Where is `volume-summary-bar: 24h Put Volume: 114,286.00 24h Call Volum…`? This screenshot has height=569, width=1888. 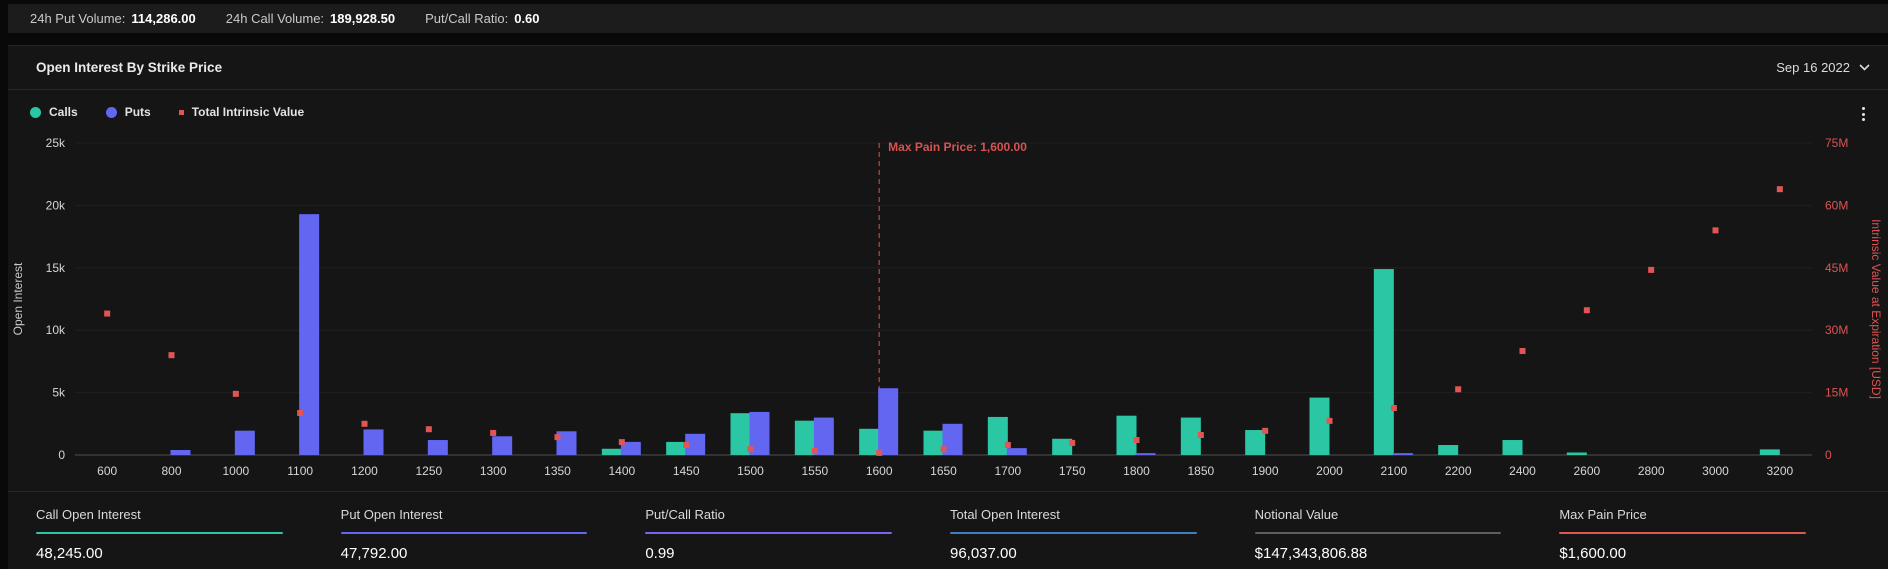
volume-summary-bar: 24h Put Volume: 114,286.00 24h Call Volum… is located at coordinates (948, 18).